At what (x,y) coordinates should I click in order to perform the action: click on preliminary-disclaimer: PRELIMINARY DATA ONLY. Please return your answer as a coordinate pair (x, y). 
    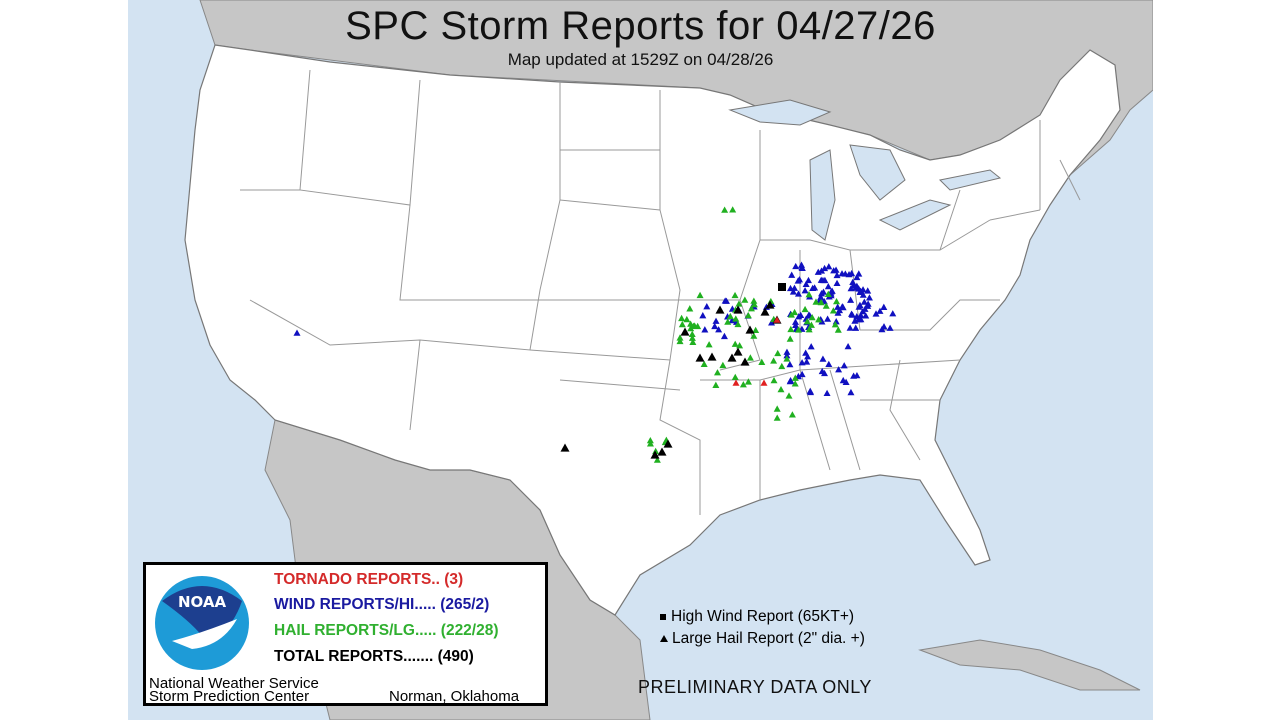
    Looking at the image, I should click on (755, 687).